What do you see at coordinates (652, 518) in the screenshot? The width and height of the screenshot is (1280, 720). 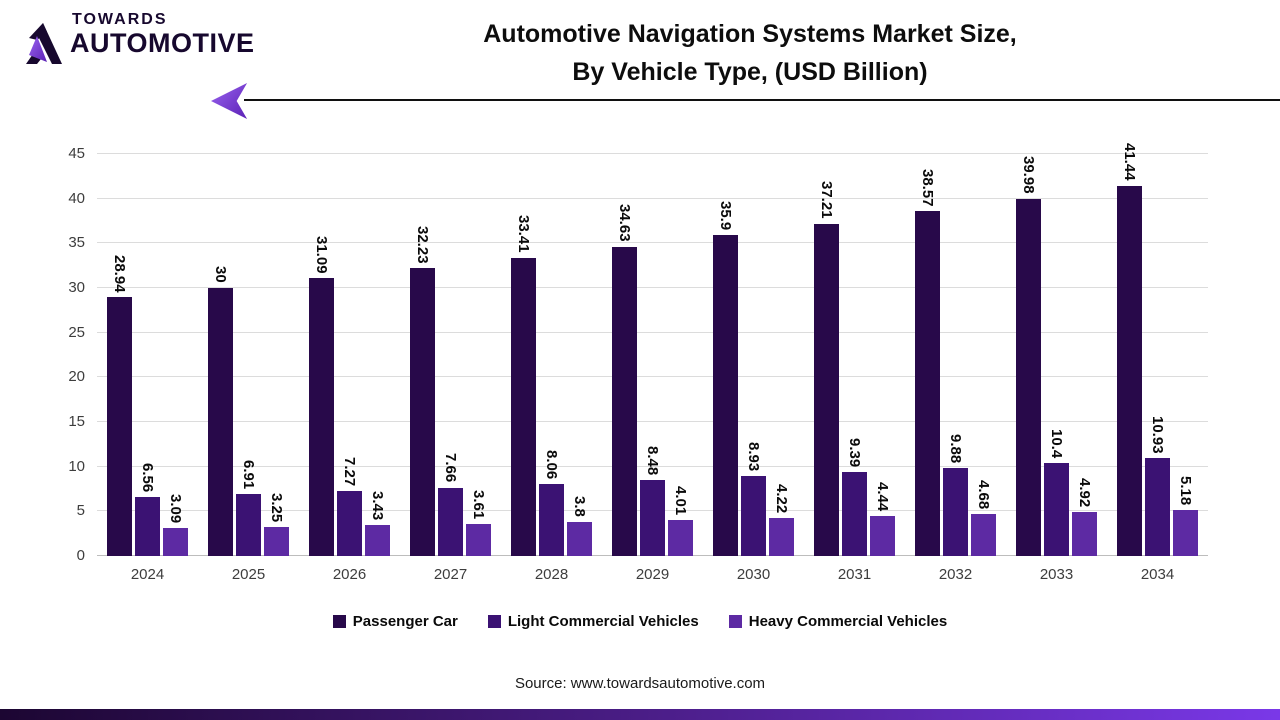 I see `bar-light-commercial-vehicles-2029` at bounding box center [652, 518].